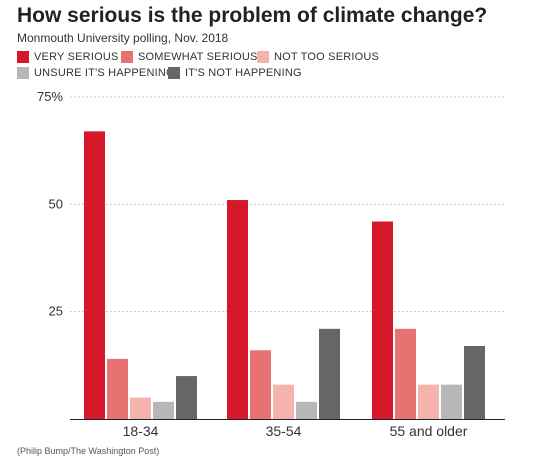  What do you see at coordinates (123, 38) in the screenshot?
I see `chart-subtitle: Monmouth University polling, Nov. 2018` at bounding box center [123, 38].